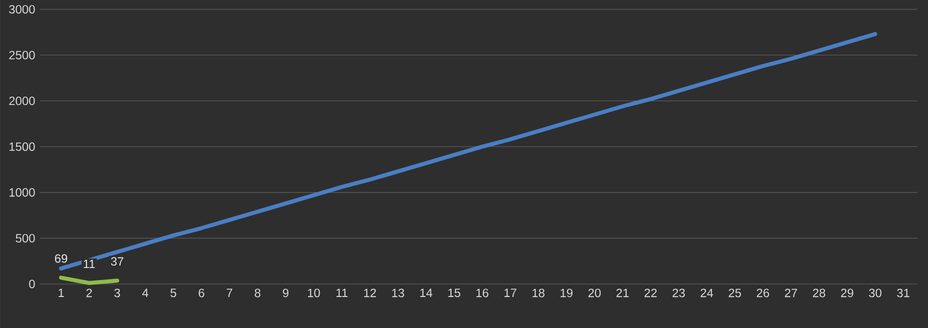 This screenshot has height=328, width=928. What do you see at coordinates (257, 293) in the screenshot?
I see `x-tick-label: 8` at bounding box center [257, 293].